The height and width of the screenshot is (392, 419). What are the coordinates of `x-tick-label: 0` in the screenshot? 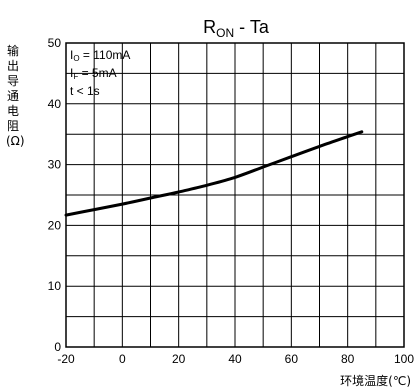 It's located at (122, 359).